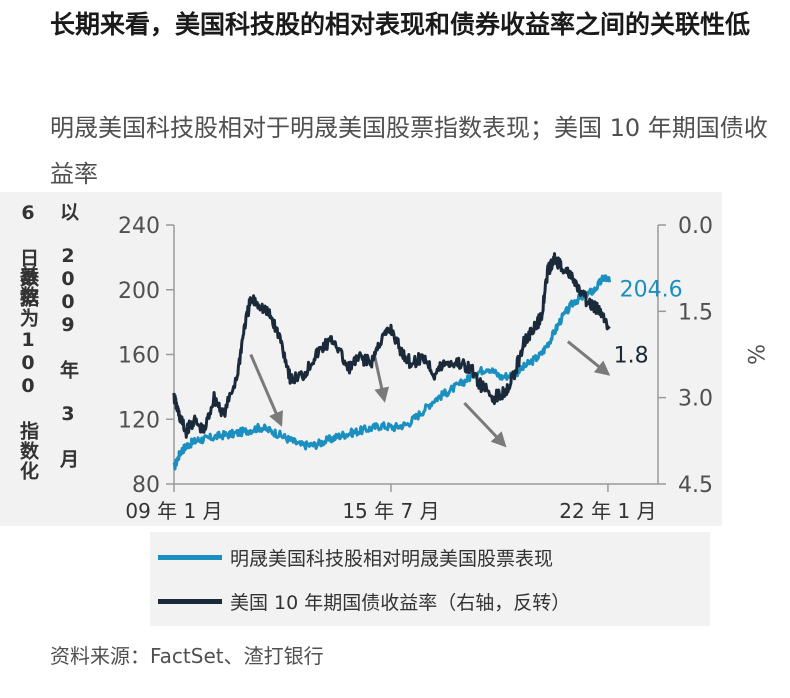 This screenshot has width=790, height=698. Describe the element at coordinates (139, 356) in the screenshot. I see `left-tick-label: 160` at that location.